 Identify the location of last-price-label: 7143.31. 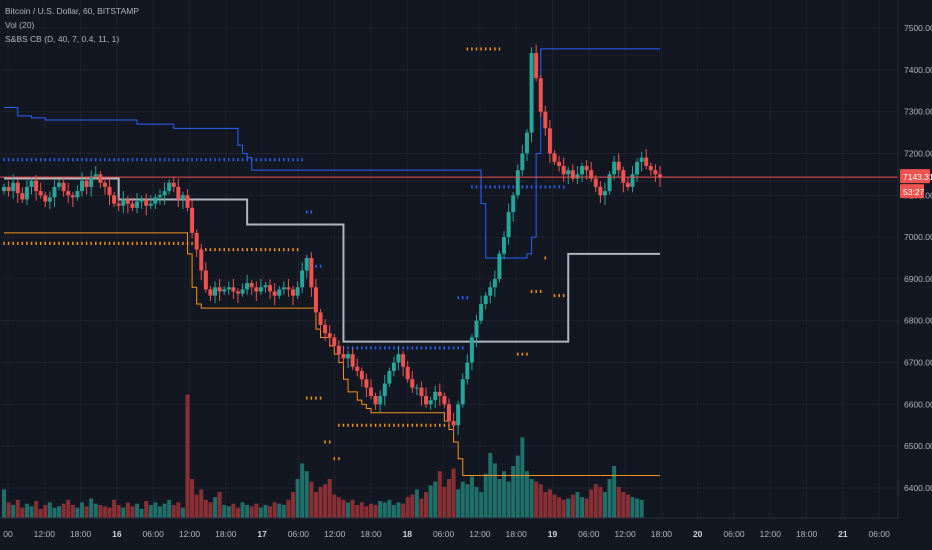
(917, 177).